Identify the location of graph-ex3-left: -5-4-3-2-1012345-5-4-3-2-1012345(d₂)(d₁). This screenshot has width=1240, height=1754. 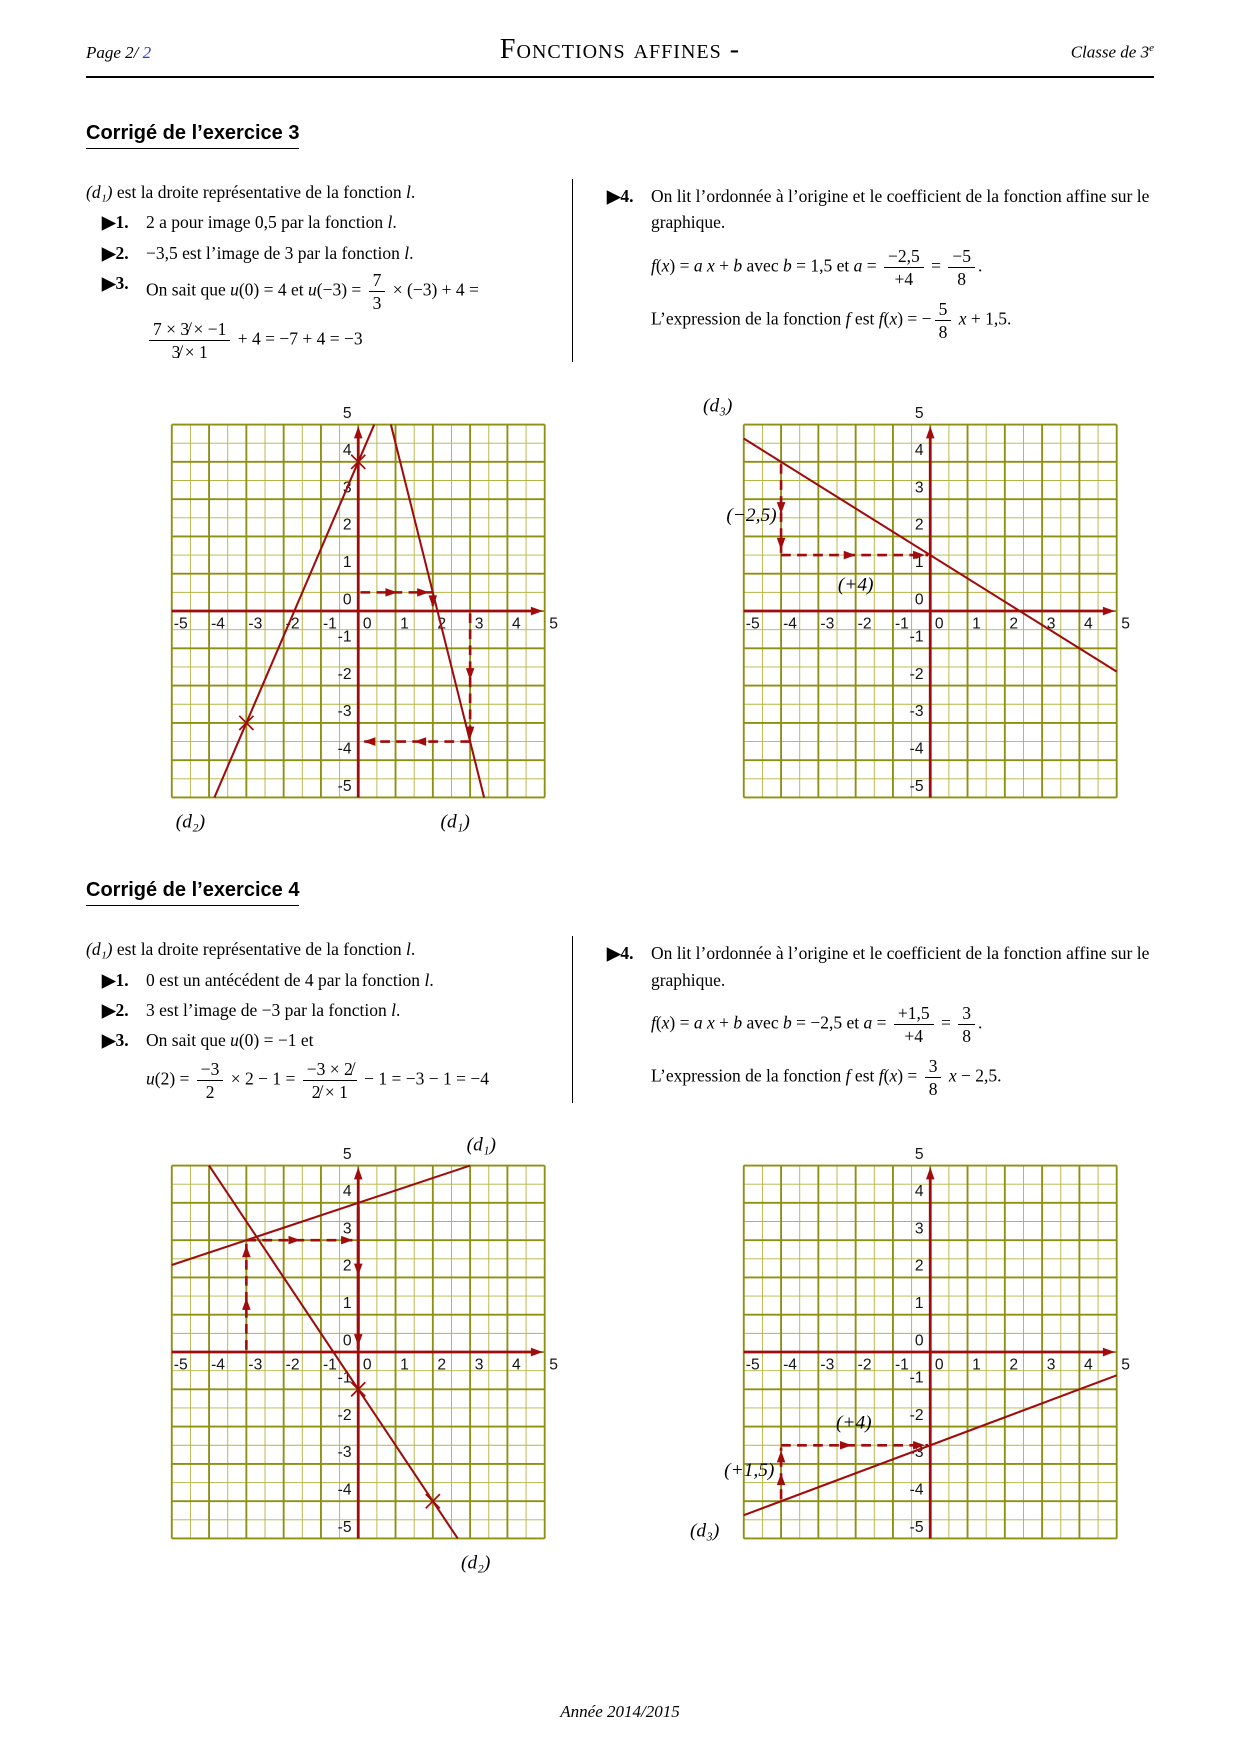
(364, 619).